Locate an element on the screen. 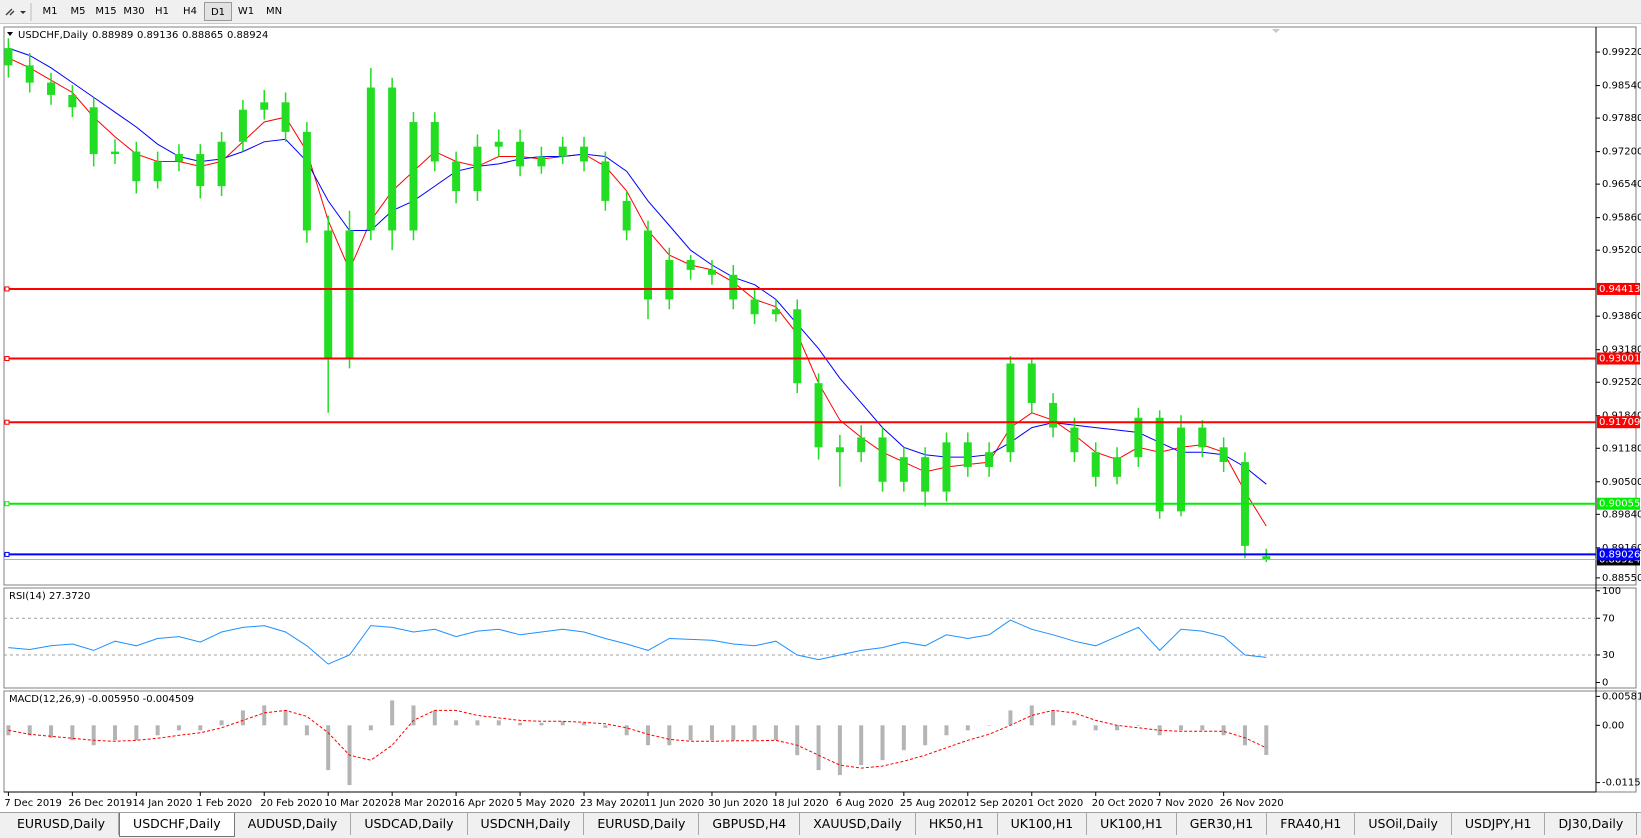 This screenshot has width=1641, height=838. y-tick-label: 0.99220 is located at coordinates (1621, 52).